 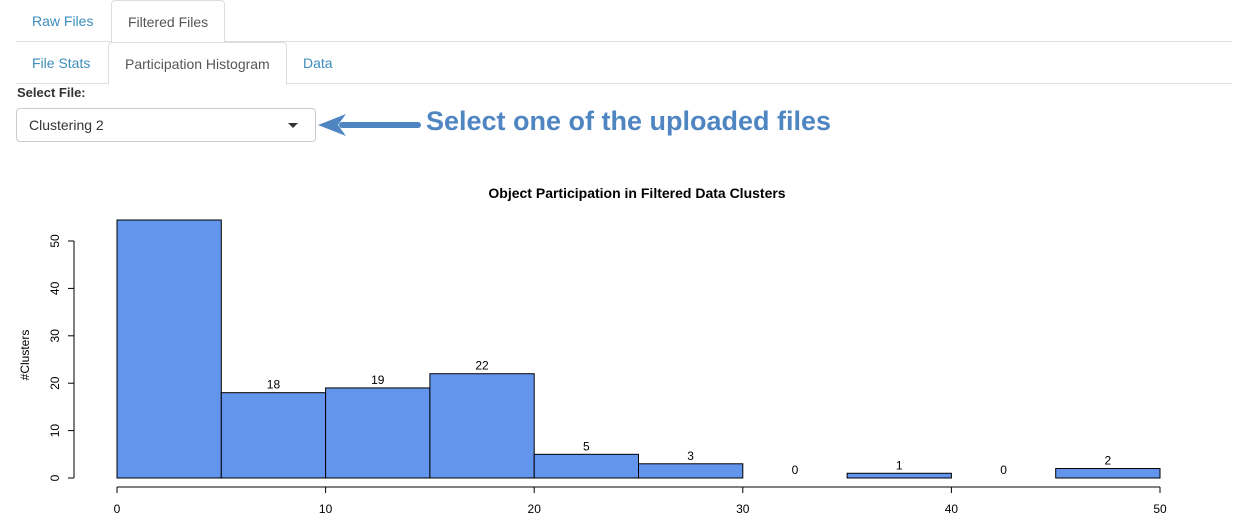 I want to click on inner-tab-bar: File Stats Participation Histogram Data, so click(x=624, y=63).